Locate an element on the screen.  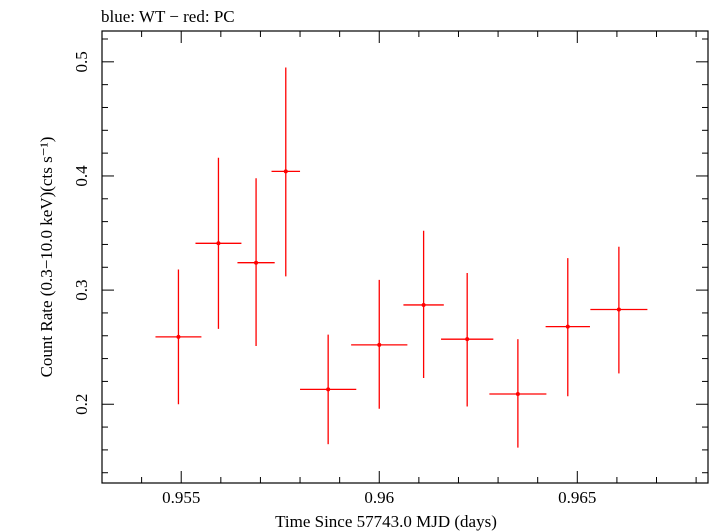
x-tick-label: 0.96 is located at coordinates (379, 497).